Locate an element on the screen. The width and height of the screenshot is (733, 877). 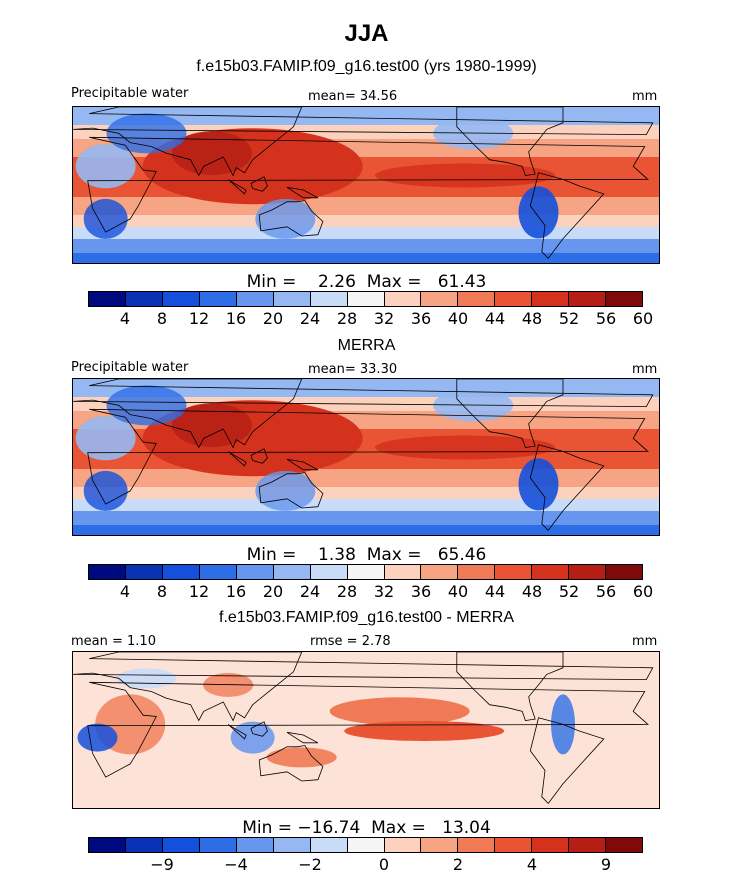
colorbar-tick-label: −4 is located at coordinates (236, 864).